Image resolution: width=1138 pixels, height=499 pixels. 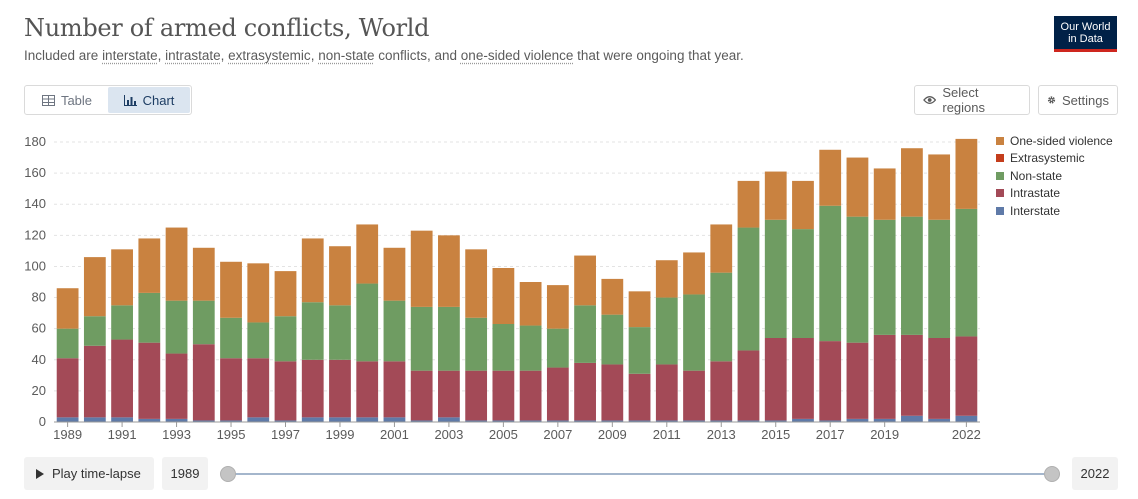 What do you see at coordinates (972, 100) in the screenshot?
I see `select-regions-button: Select regions` at bounding box center [972, 100].